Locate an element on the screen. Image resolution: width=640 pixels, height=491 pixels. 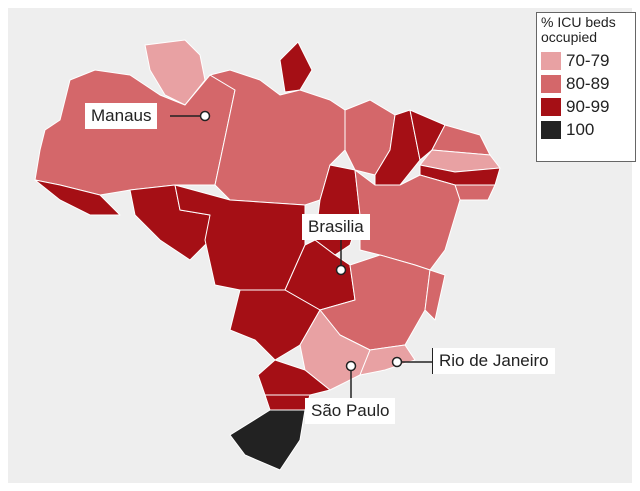
city-label: Brasilia is located at coordinates (336, 227).